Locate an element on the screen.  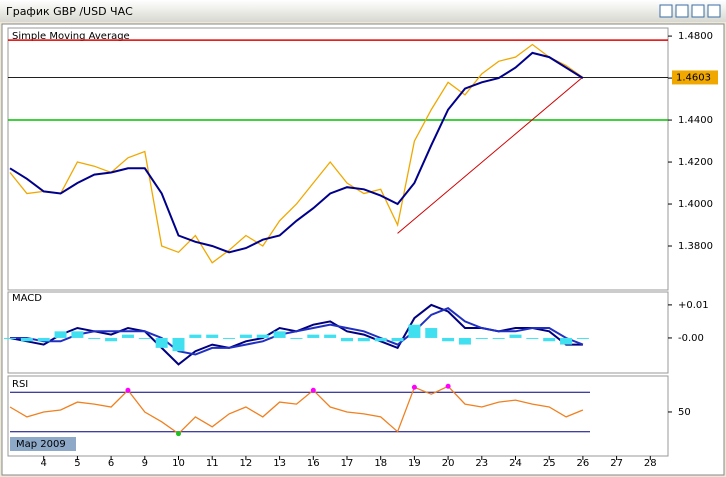
price-line is located at coordinates (296, 410).